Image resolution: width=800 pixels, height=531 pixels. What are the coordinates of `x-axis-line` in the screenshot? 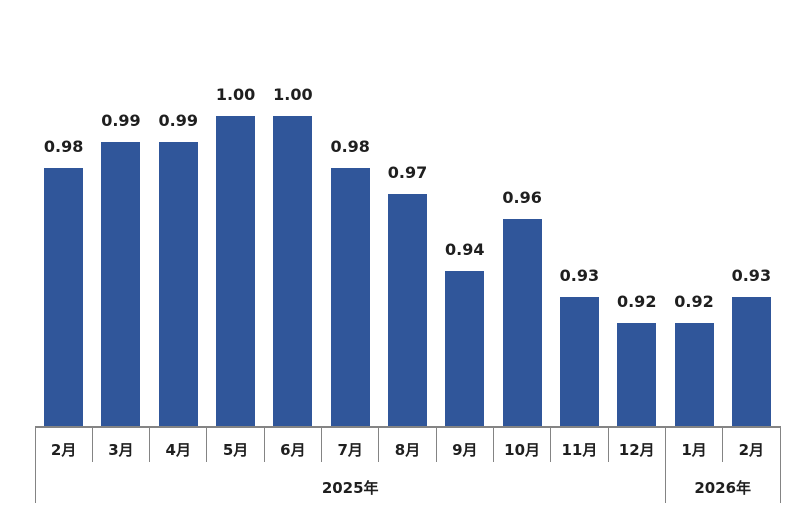 It's located at (407, 427).